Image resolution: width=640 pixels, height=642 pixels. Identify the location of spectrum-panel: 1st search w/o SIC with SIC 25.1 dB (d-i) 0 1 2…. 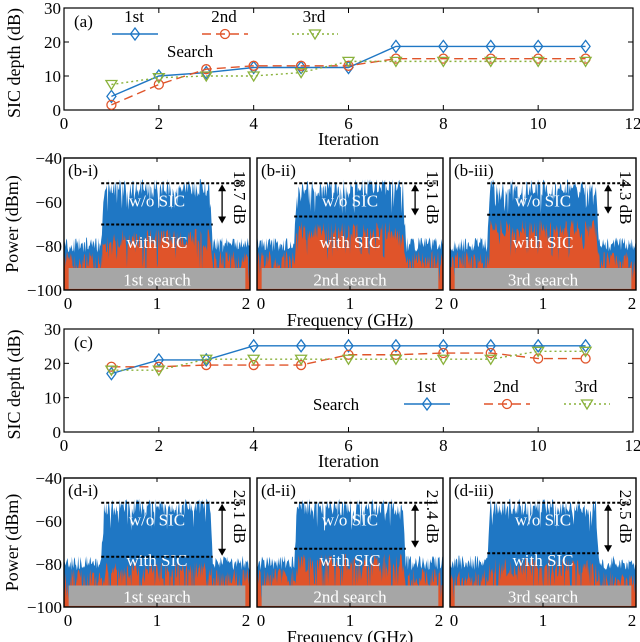
(139, 549).